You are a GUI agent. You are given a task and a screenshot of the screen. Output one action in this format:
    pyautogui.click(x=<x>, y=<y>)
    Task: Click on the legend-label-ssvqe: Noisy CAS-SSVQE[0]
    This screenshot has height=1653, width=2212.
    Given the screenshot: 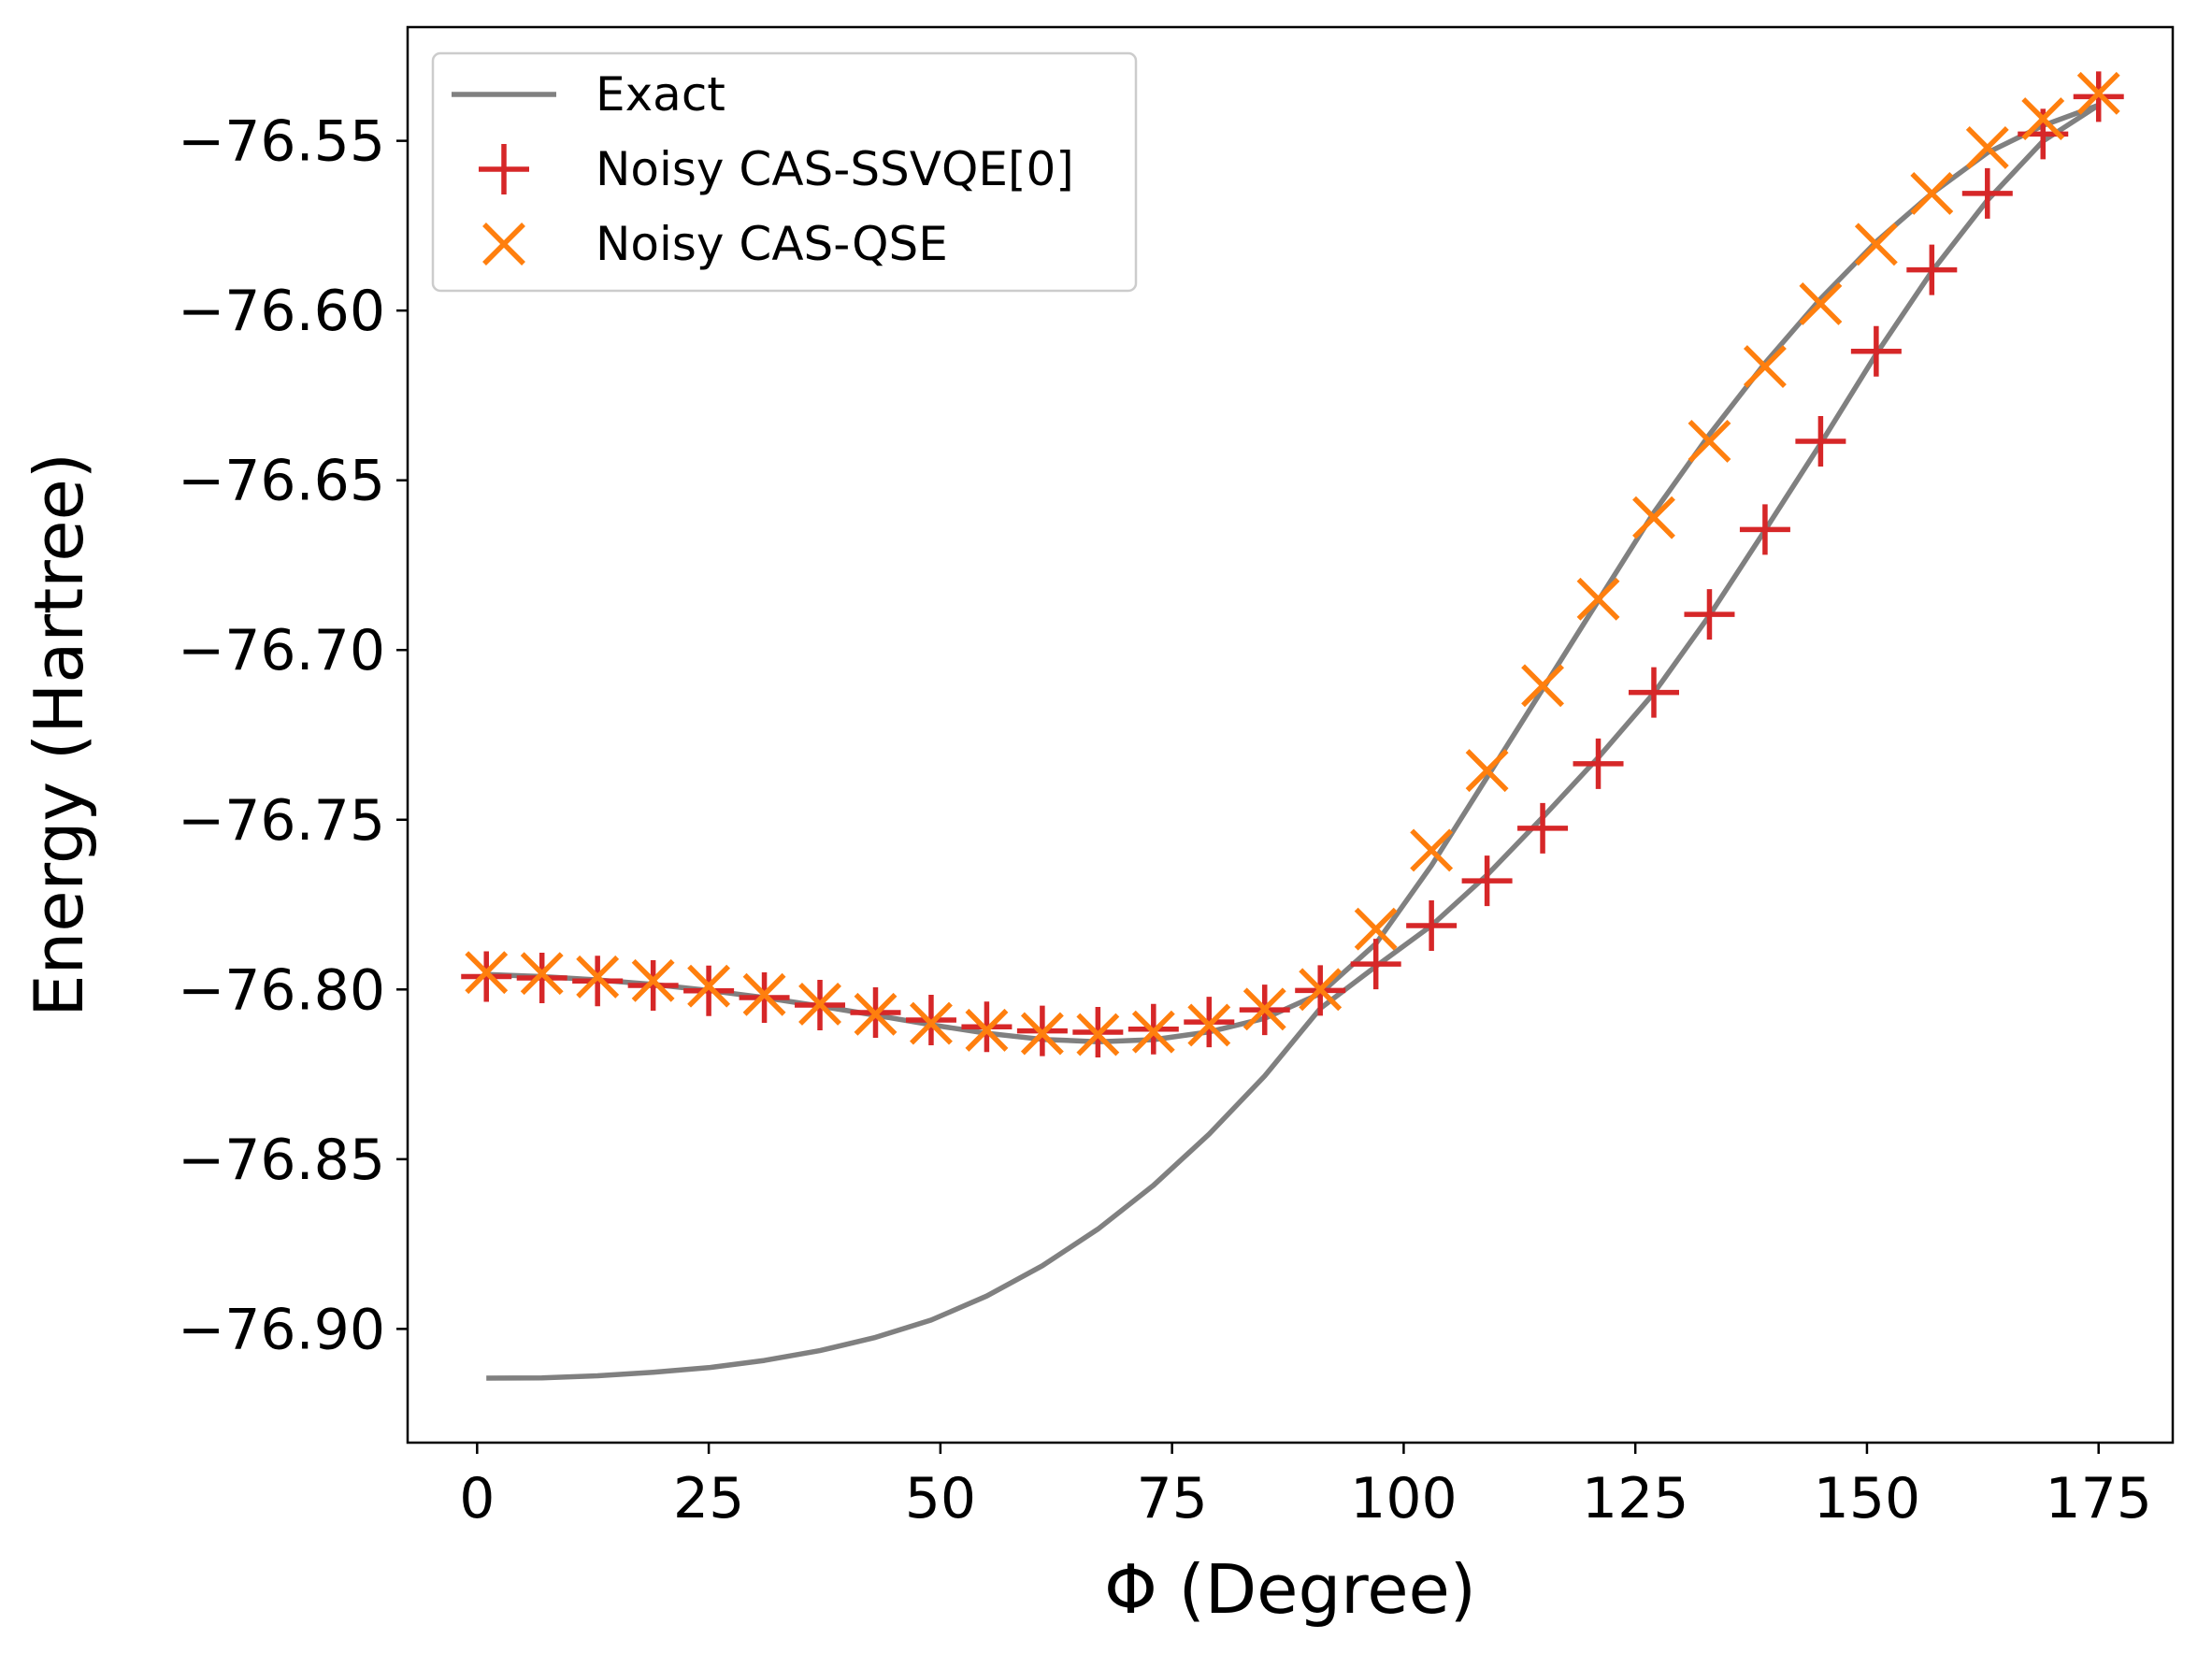 What is the action you would take?
    pyautogui.click(x=835, y=169)
    